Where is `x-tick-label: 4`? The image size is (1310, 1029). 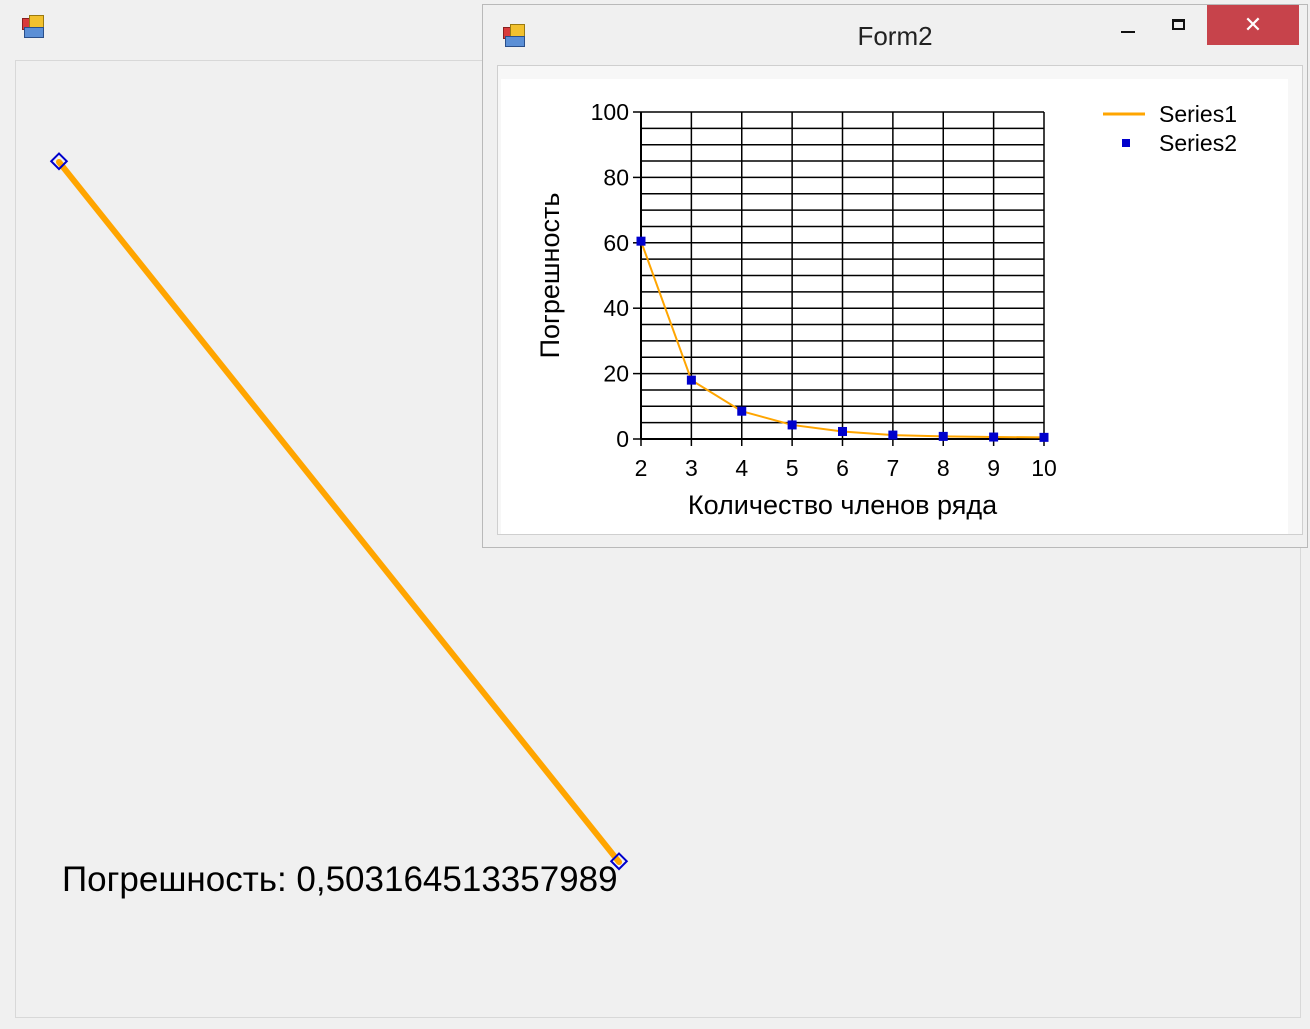
x-tick-label: 4 is located at coordinates (741, 468).